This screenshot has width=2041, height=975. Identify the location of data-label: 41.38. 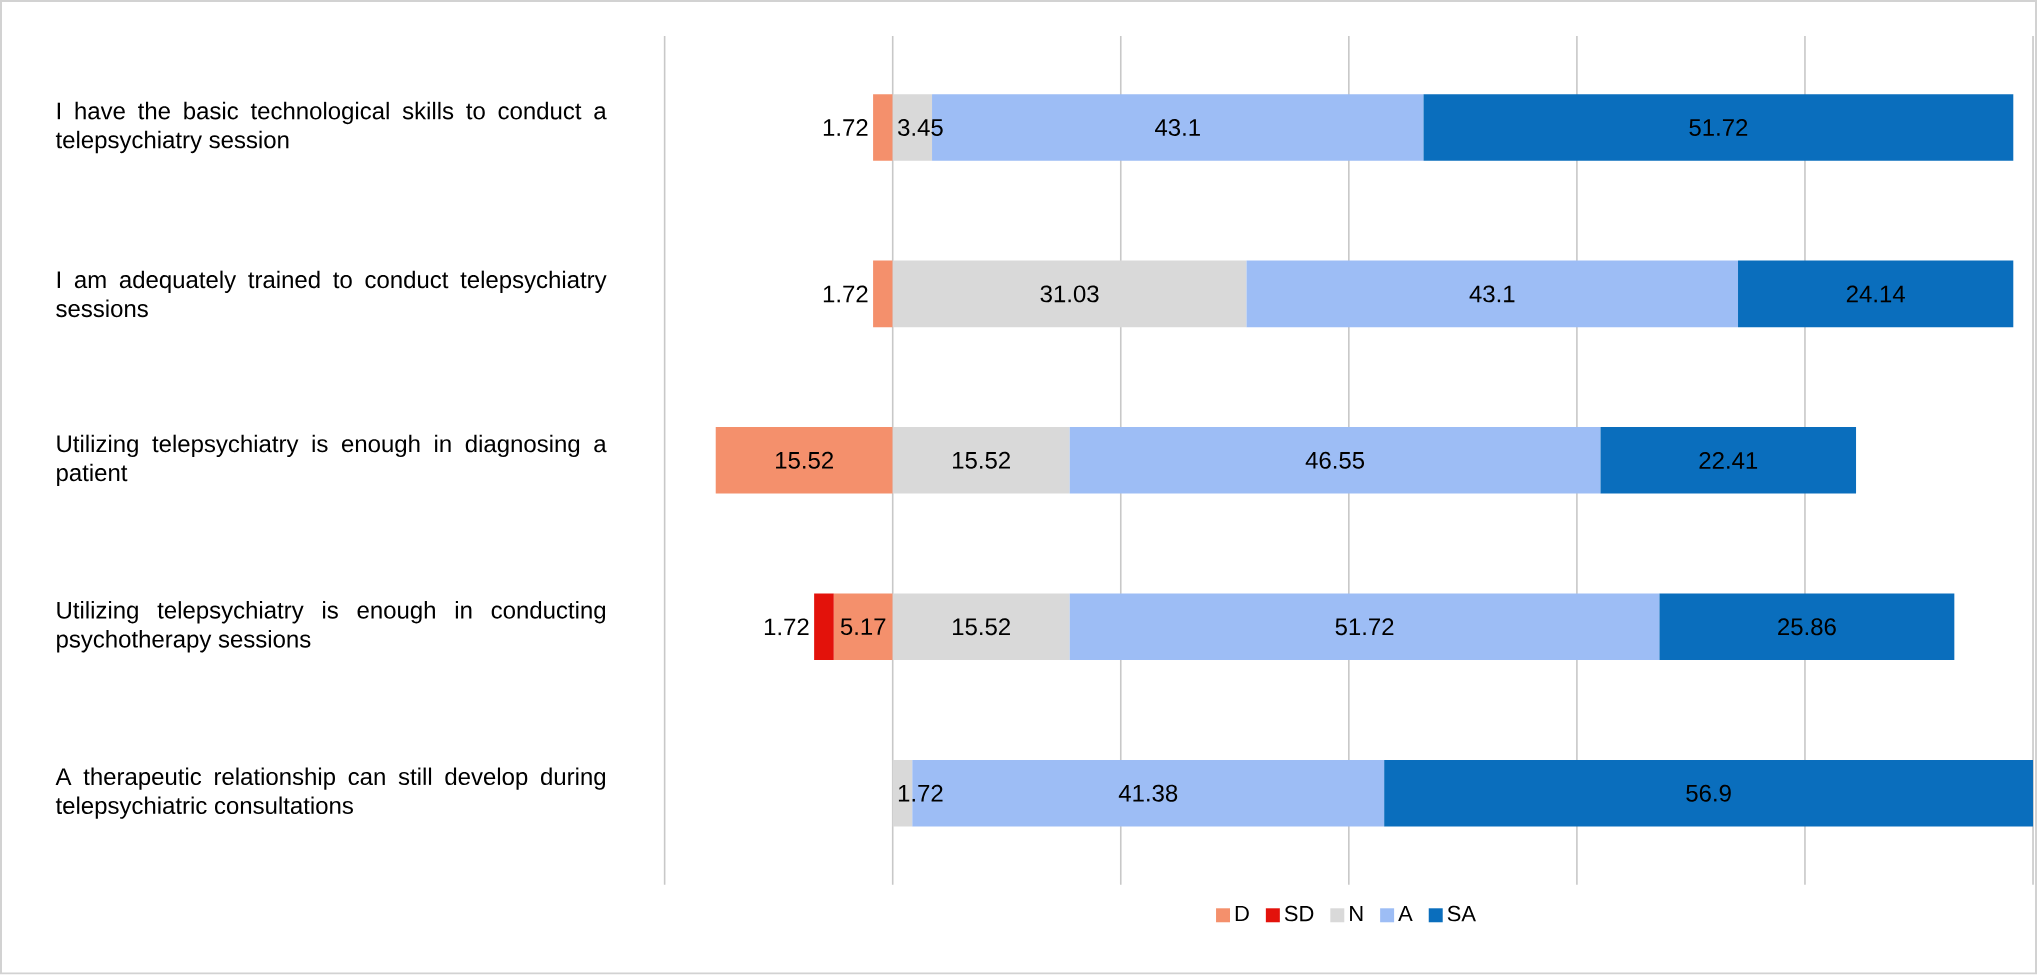
(1148, 793).